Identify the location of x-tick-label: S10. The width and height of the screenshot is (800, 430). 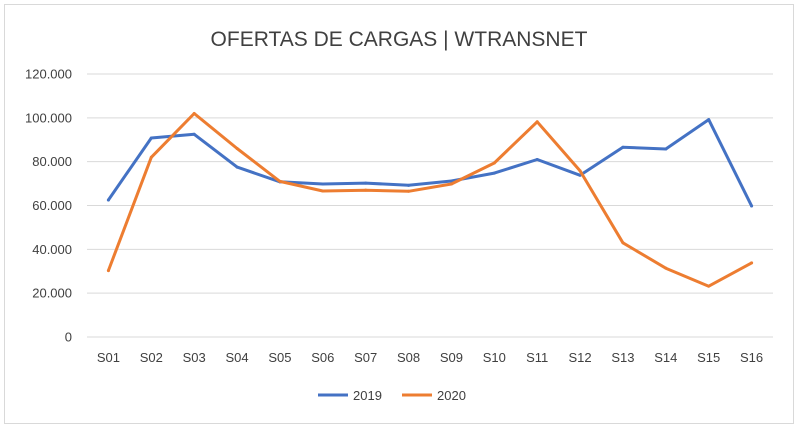
(494, 357).